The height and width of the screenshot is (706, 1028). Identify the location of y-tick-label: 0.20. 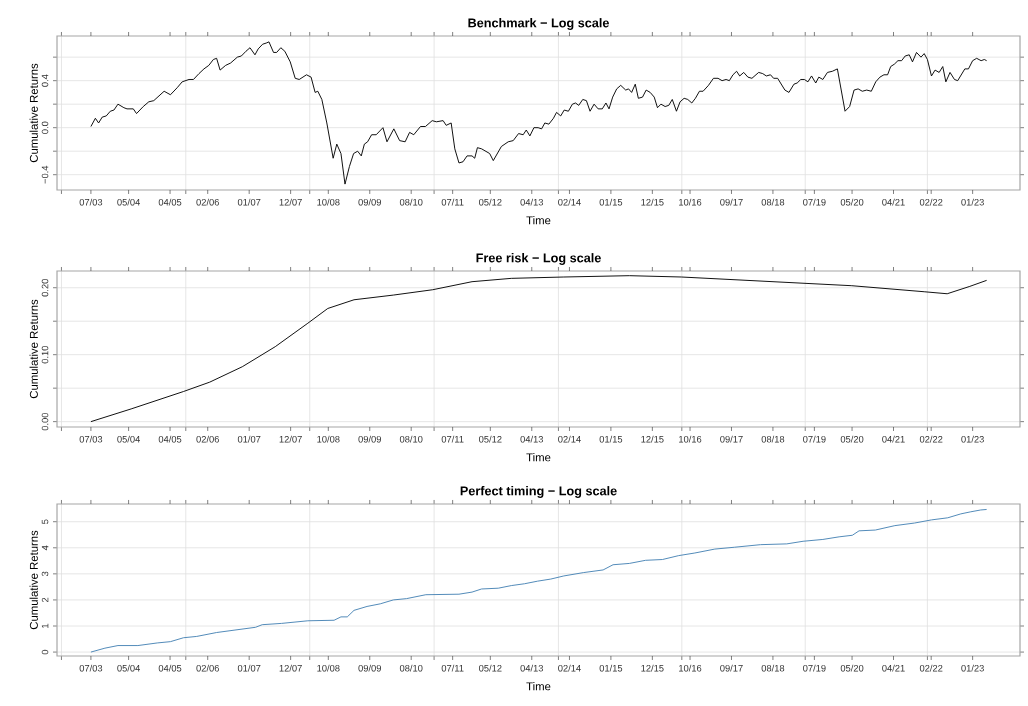
(45, 288).